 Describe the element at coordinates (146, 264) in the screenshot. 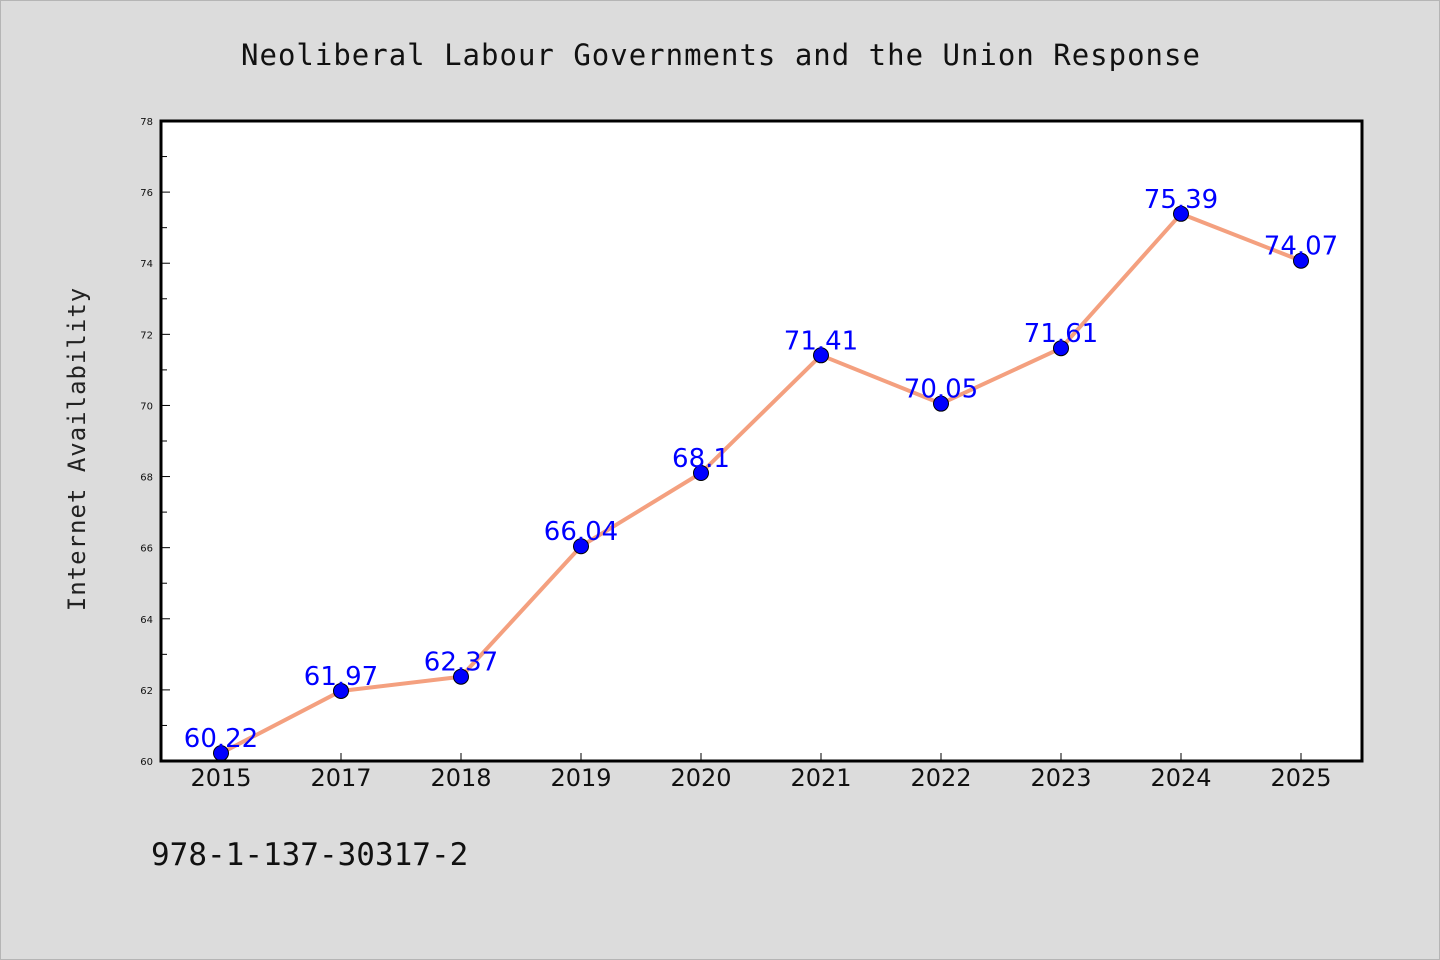

I see `y-tick-label: 74` at that location.